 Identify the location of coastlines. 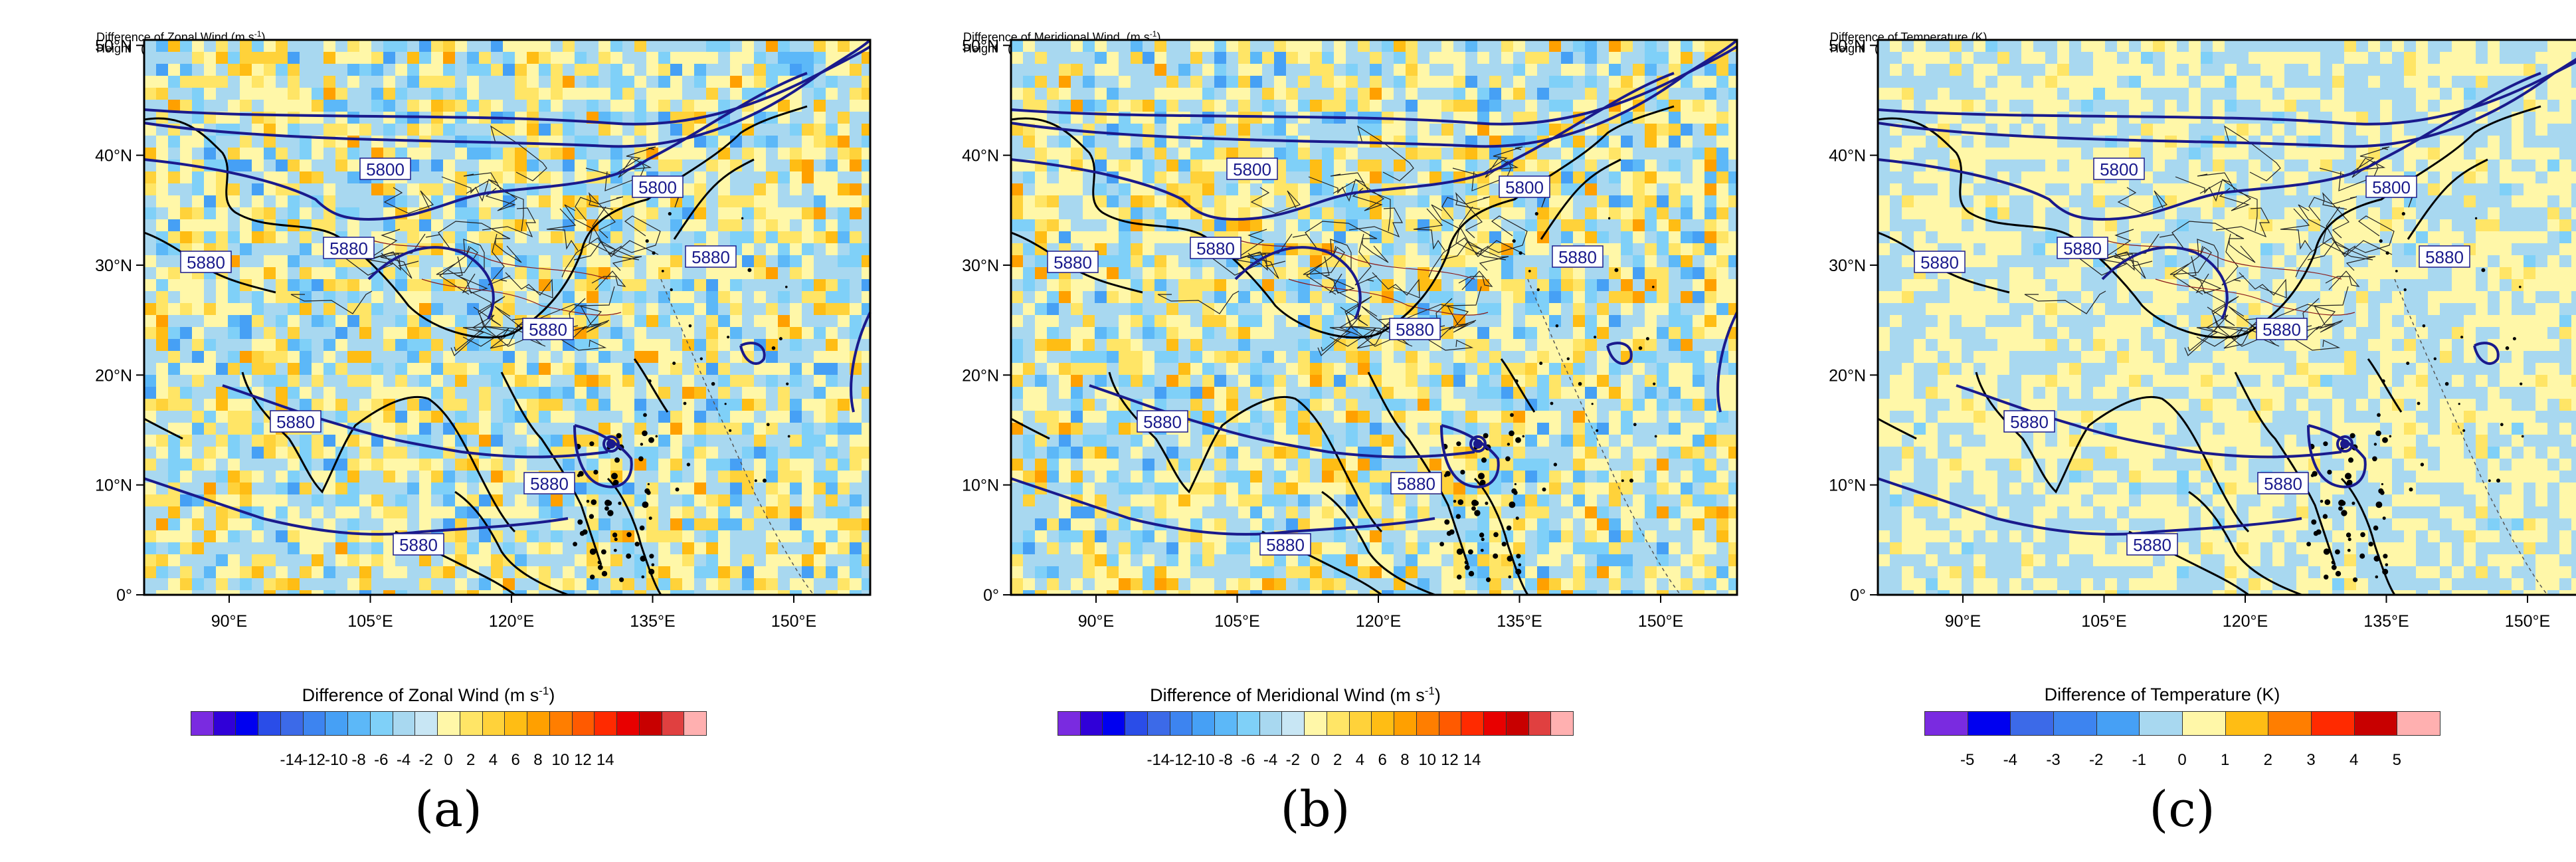
(1342, 350).